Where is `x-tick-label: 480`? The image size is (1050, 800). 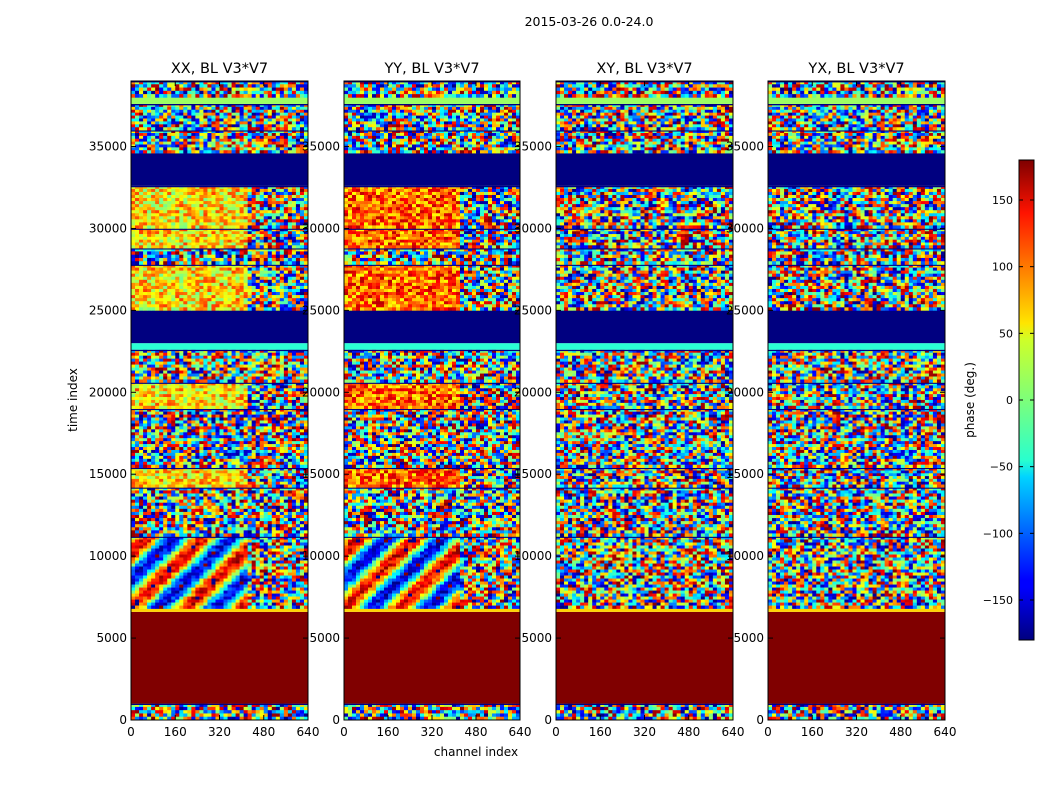
x-tick-label: 480 is located at coordinates (900, 732).